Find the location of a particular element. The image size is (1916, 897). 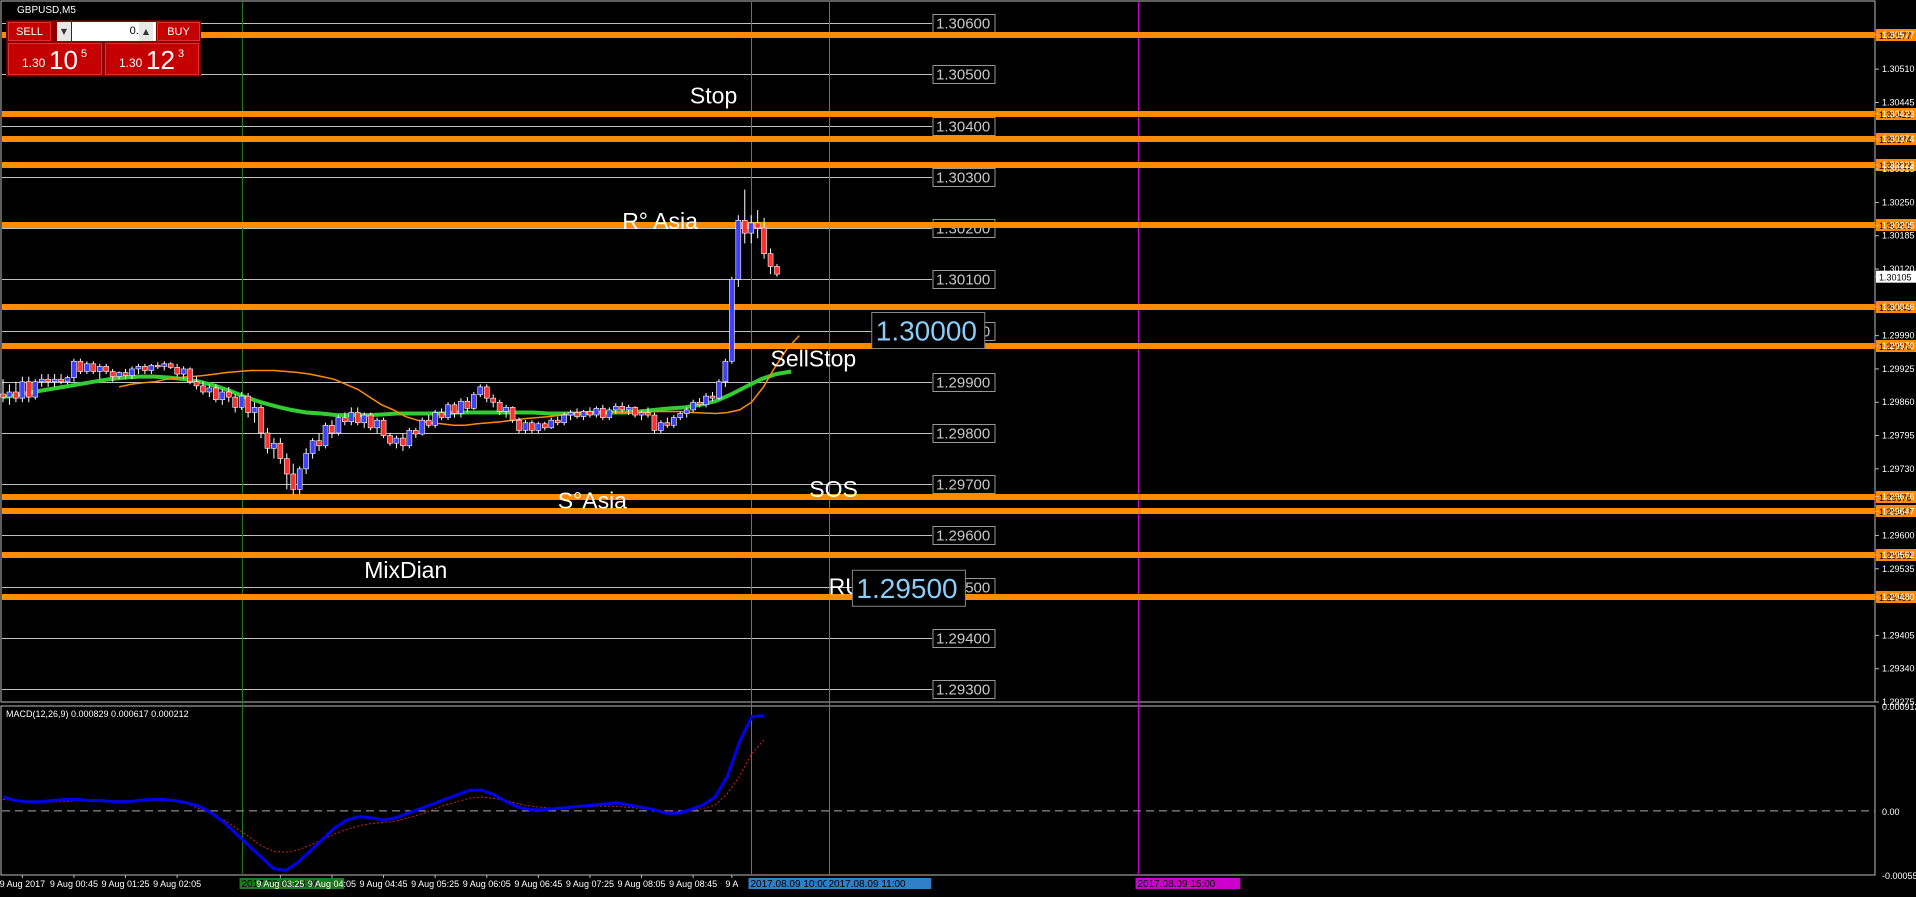

price-axis-label: 1.29730 is located at coordinates (1898, 469).